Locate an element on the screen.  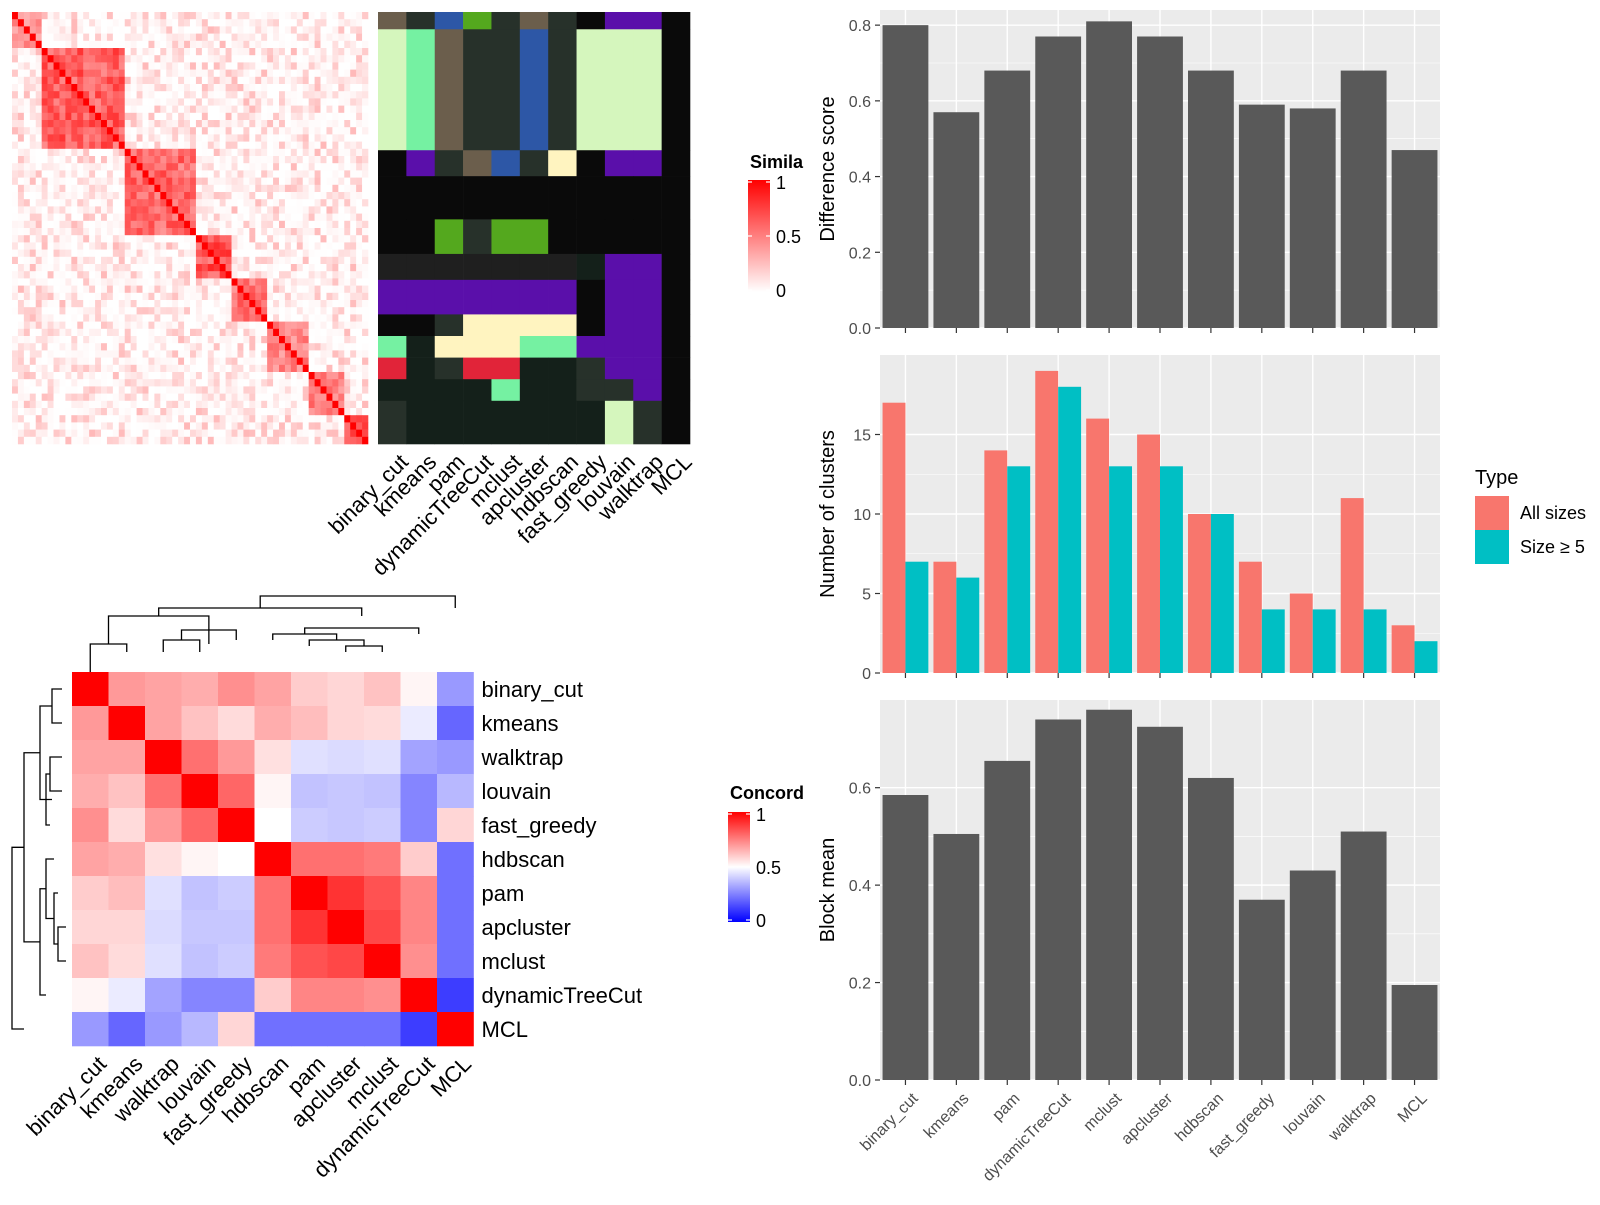
bar is located at coordinates (1007, 199).